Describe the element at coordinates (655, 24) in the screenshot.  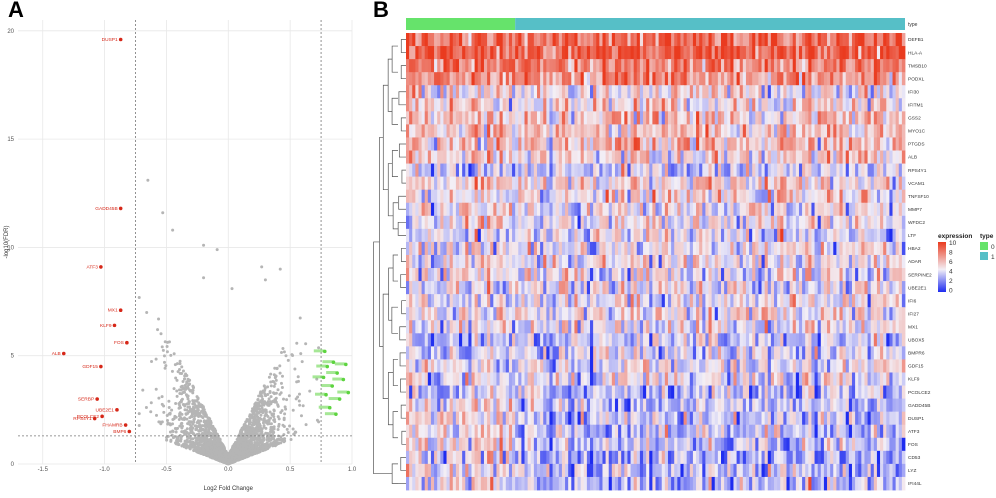
I see `type-annotation-bar` at that location.